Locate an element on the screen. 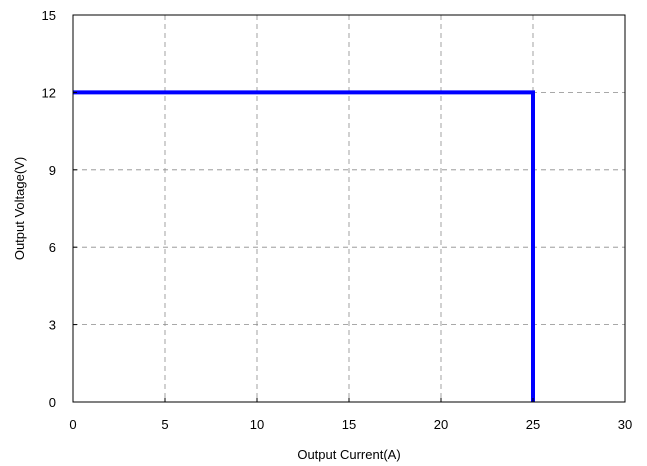 This screenshot has height=466, width=647. y-tick-label: 12 is located at coordinates (49, 92).